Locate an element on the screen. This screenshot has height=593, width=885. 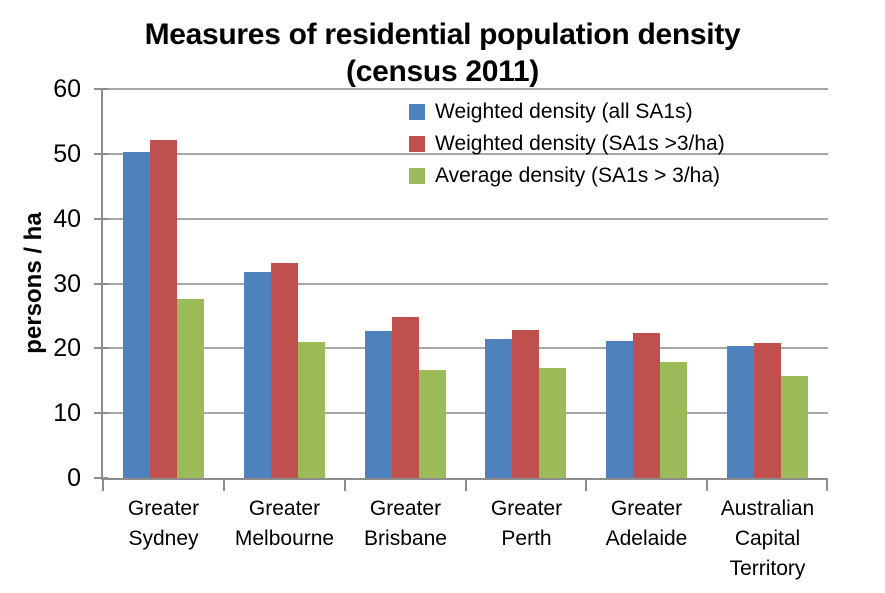
legend-item: Weighted density (SA1s >3/ha) is located at coordinates (567, 144).